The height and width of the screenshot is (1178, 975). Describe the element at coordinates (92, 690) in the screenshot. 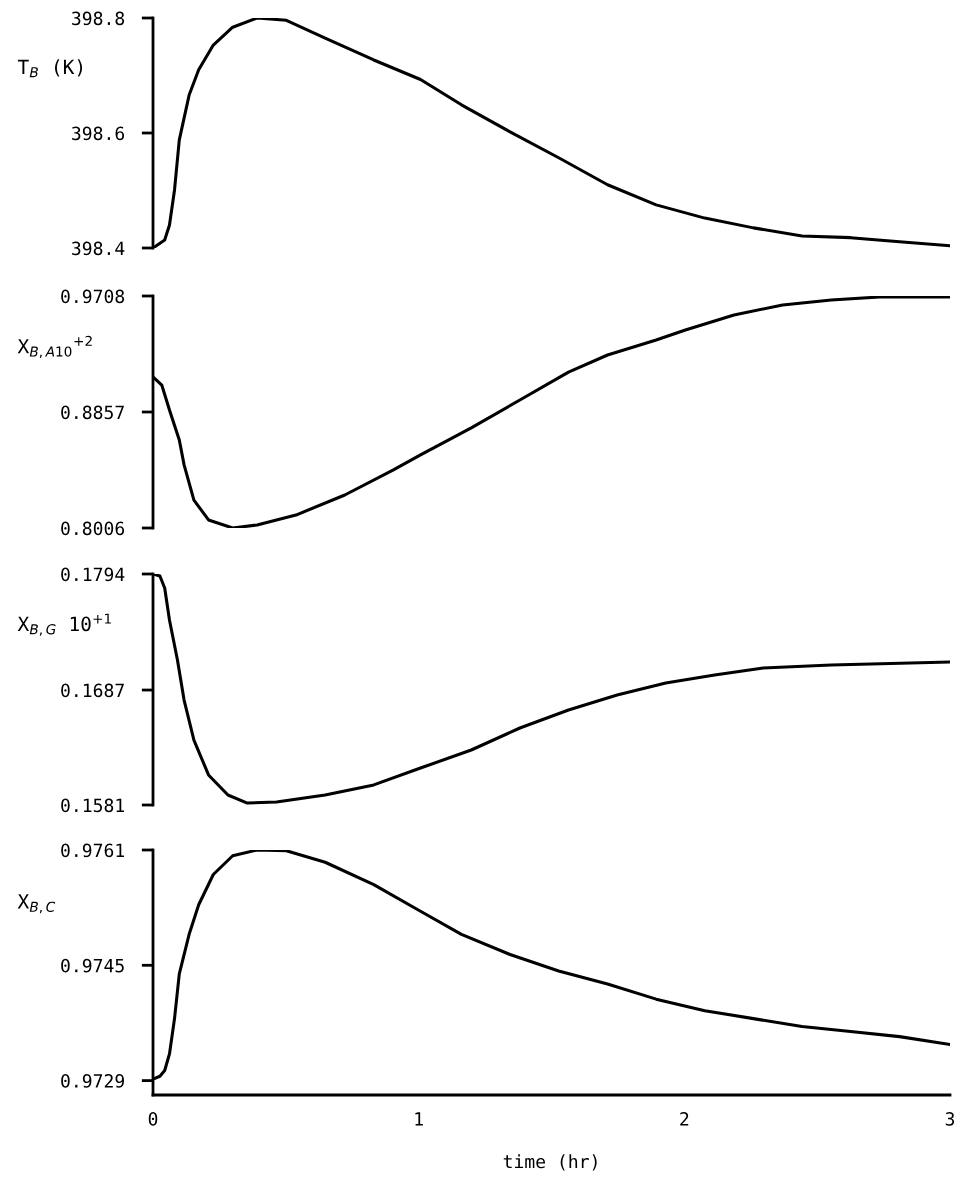

I see `y-tick-label: 0.1687` at that location.